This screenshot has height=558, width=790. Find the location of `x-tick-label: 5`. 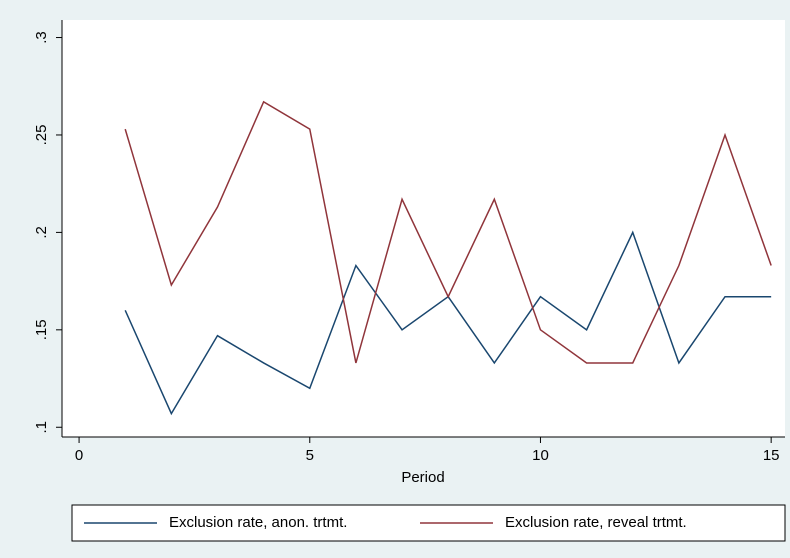

x-tick-label: 5 is located at coordinates (310, 455).